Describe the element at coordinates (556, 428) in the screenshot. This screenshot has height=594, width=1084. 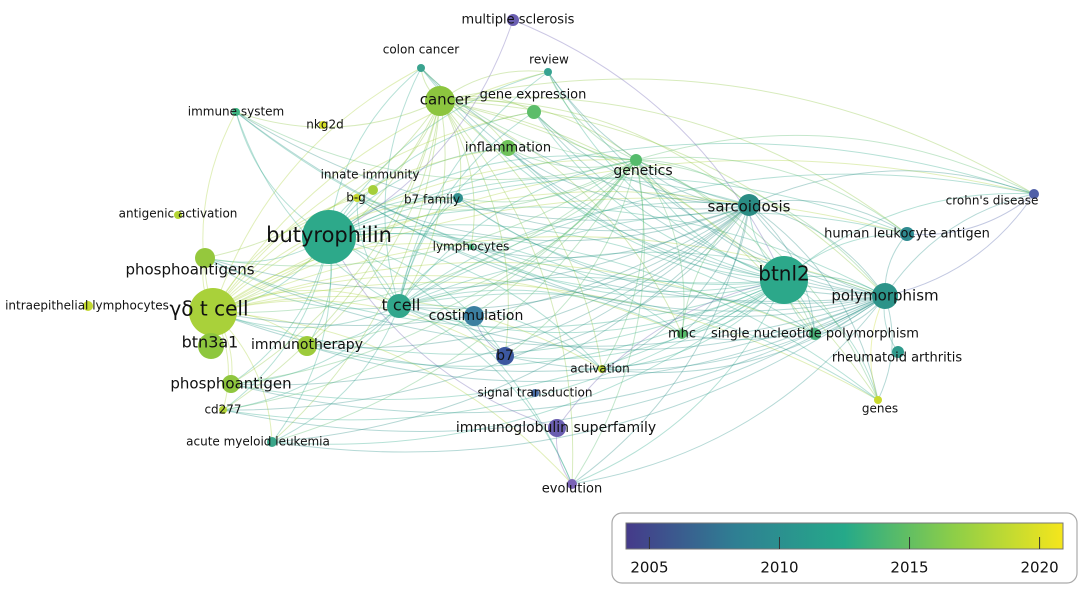
I see `node-label: immunoglobulin superfamily` at that location.